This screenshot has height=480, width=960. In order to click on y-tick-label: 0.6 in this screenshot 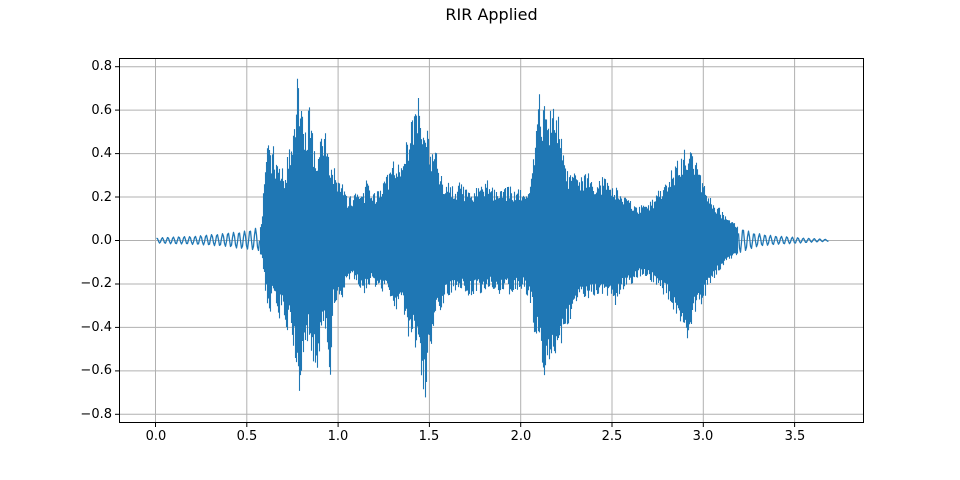, I will do `click(101, 110)`.